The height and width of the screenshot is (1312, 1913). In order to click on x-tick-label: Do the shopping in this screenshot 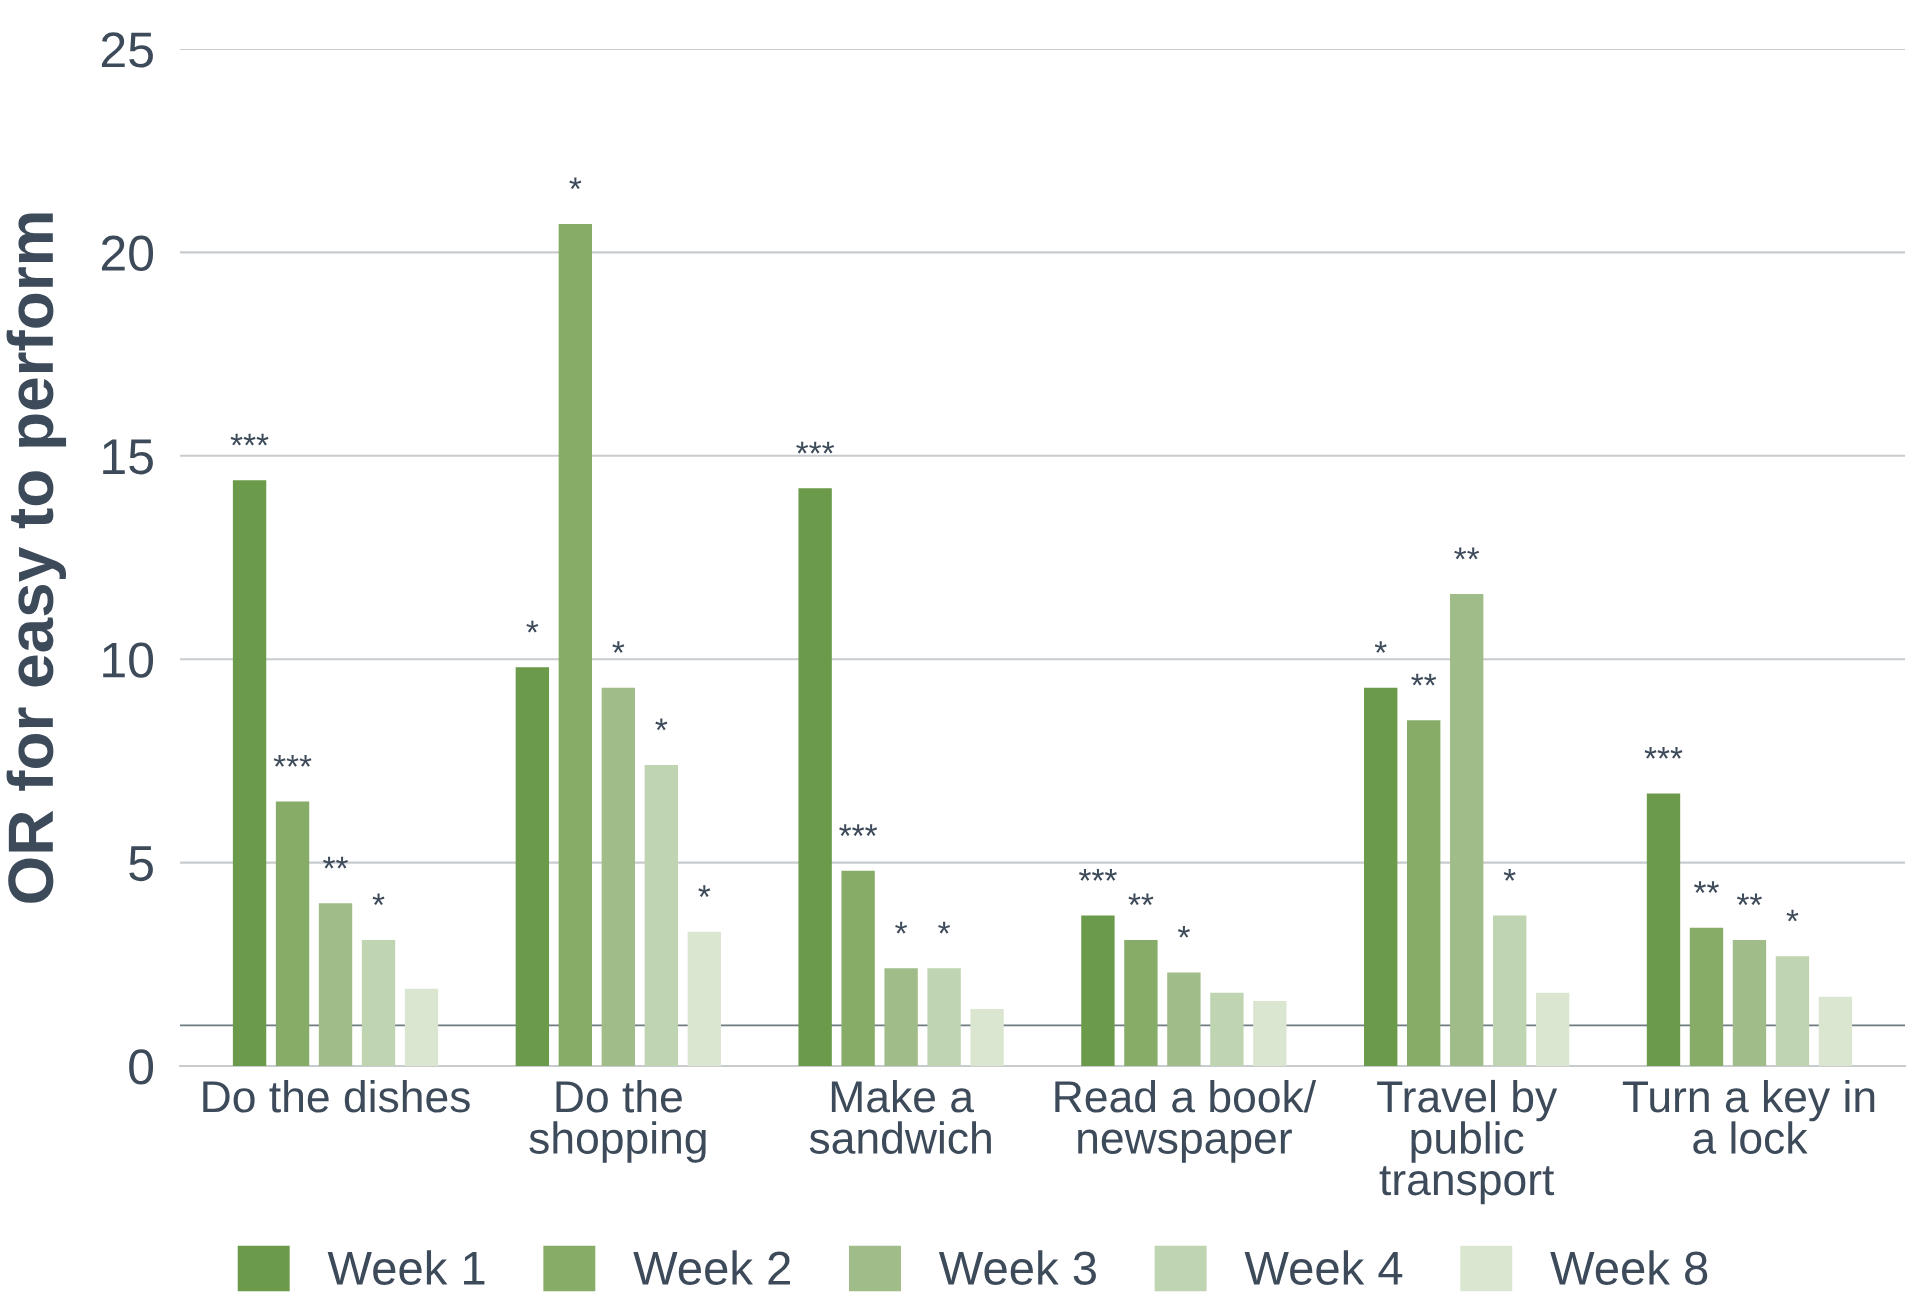, I will do `click(617, 1121)`.